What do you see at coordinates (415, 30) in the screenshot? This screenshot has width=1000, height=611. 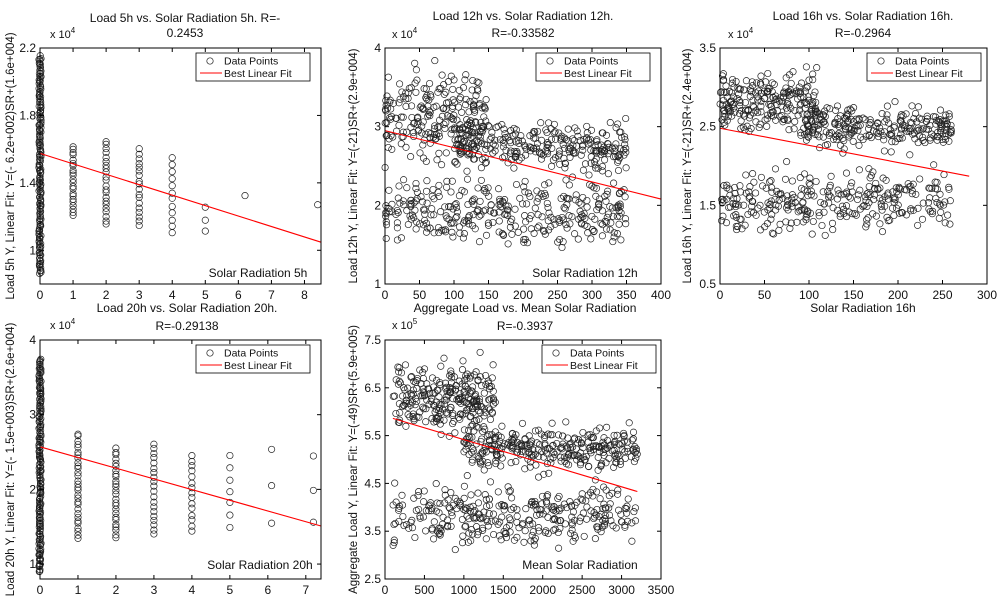 I see `y-multiplier-exponent: 4` at bounding box center [415, 30].